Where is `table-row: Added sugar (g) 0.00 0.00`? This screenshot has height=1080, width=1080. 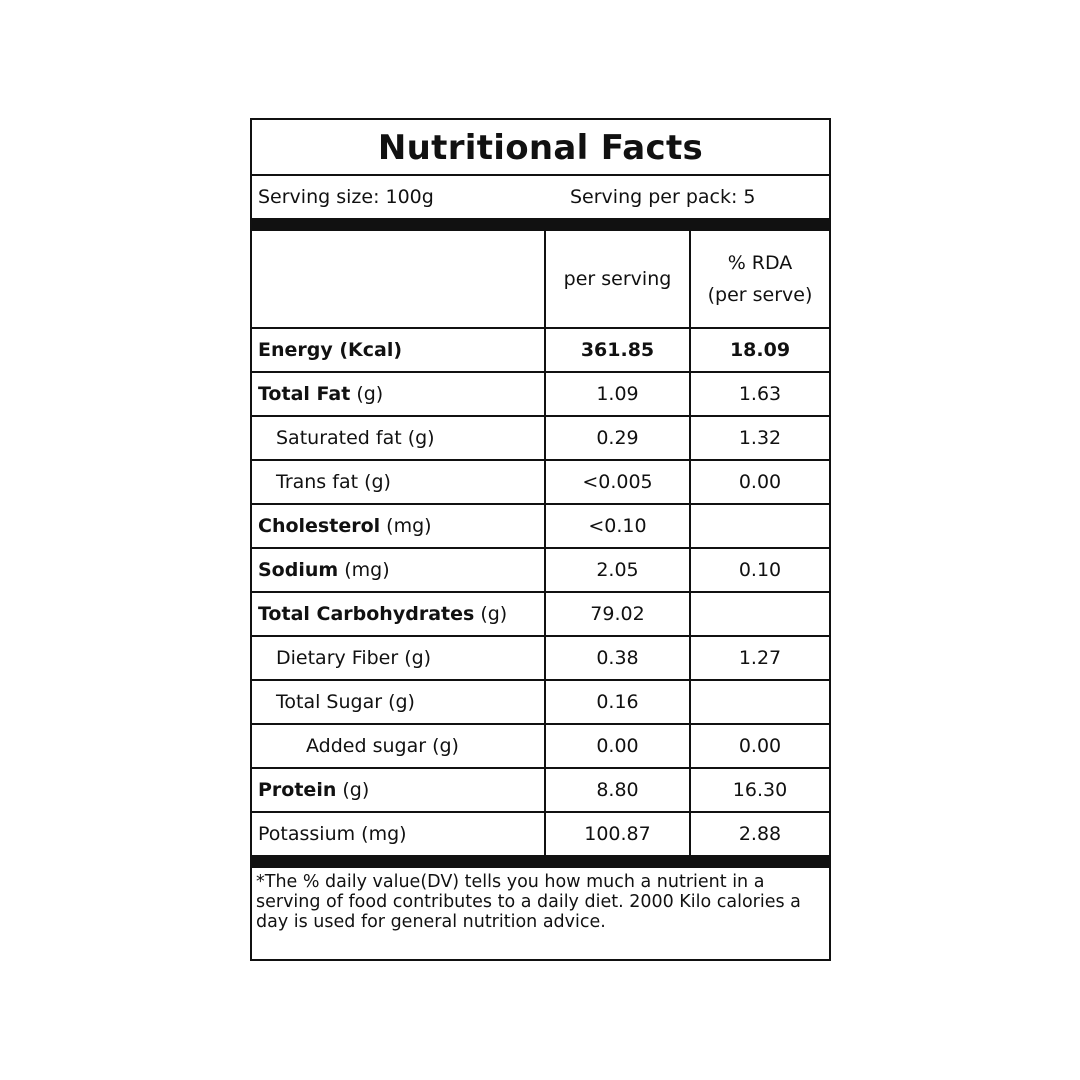 table-row: Added sugar (g) 0.00 0.00 is located at coordinates (540, 746).